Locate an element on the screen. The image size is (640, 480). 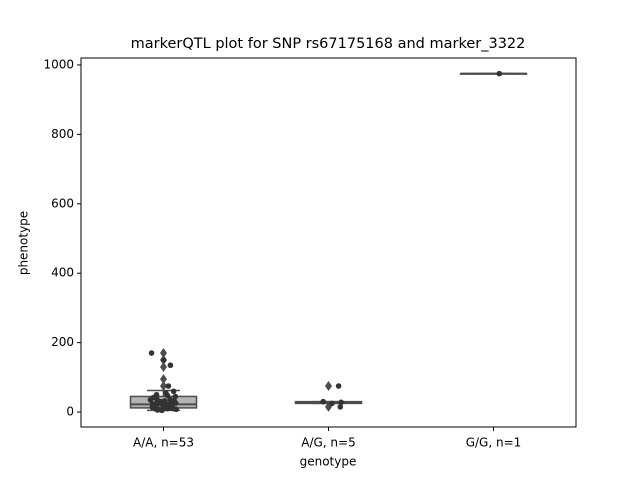
y-tick-label: 600 is located at coordinates (62, 203).